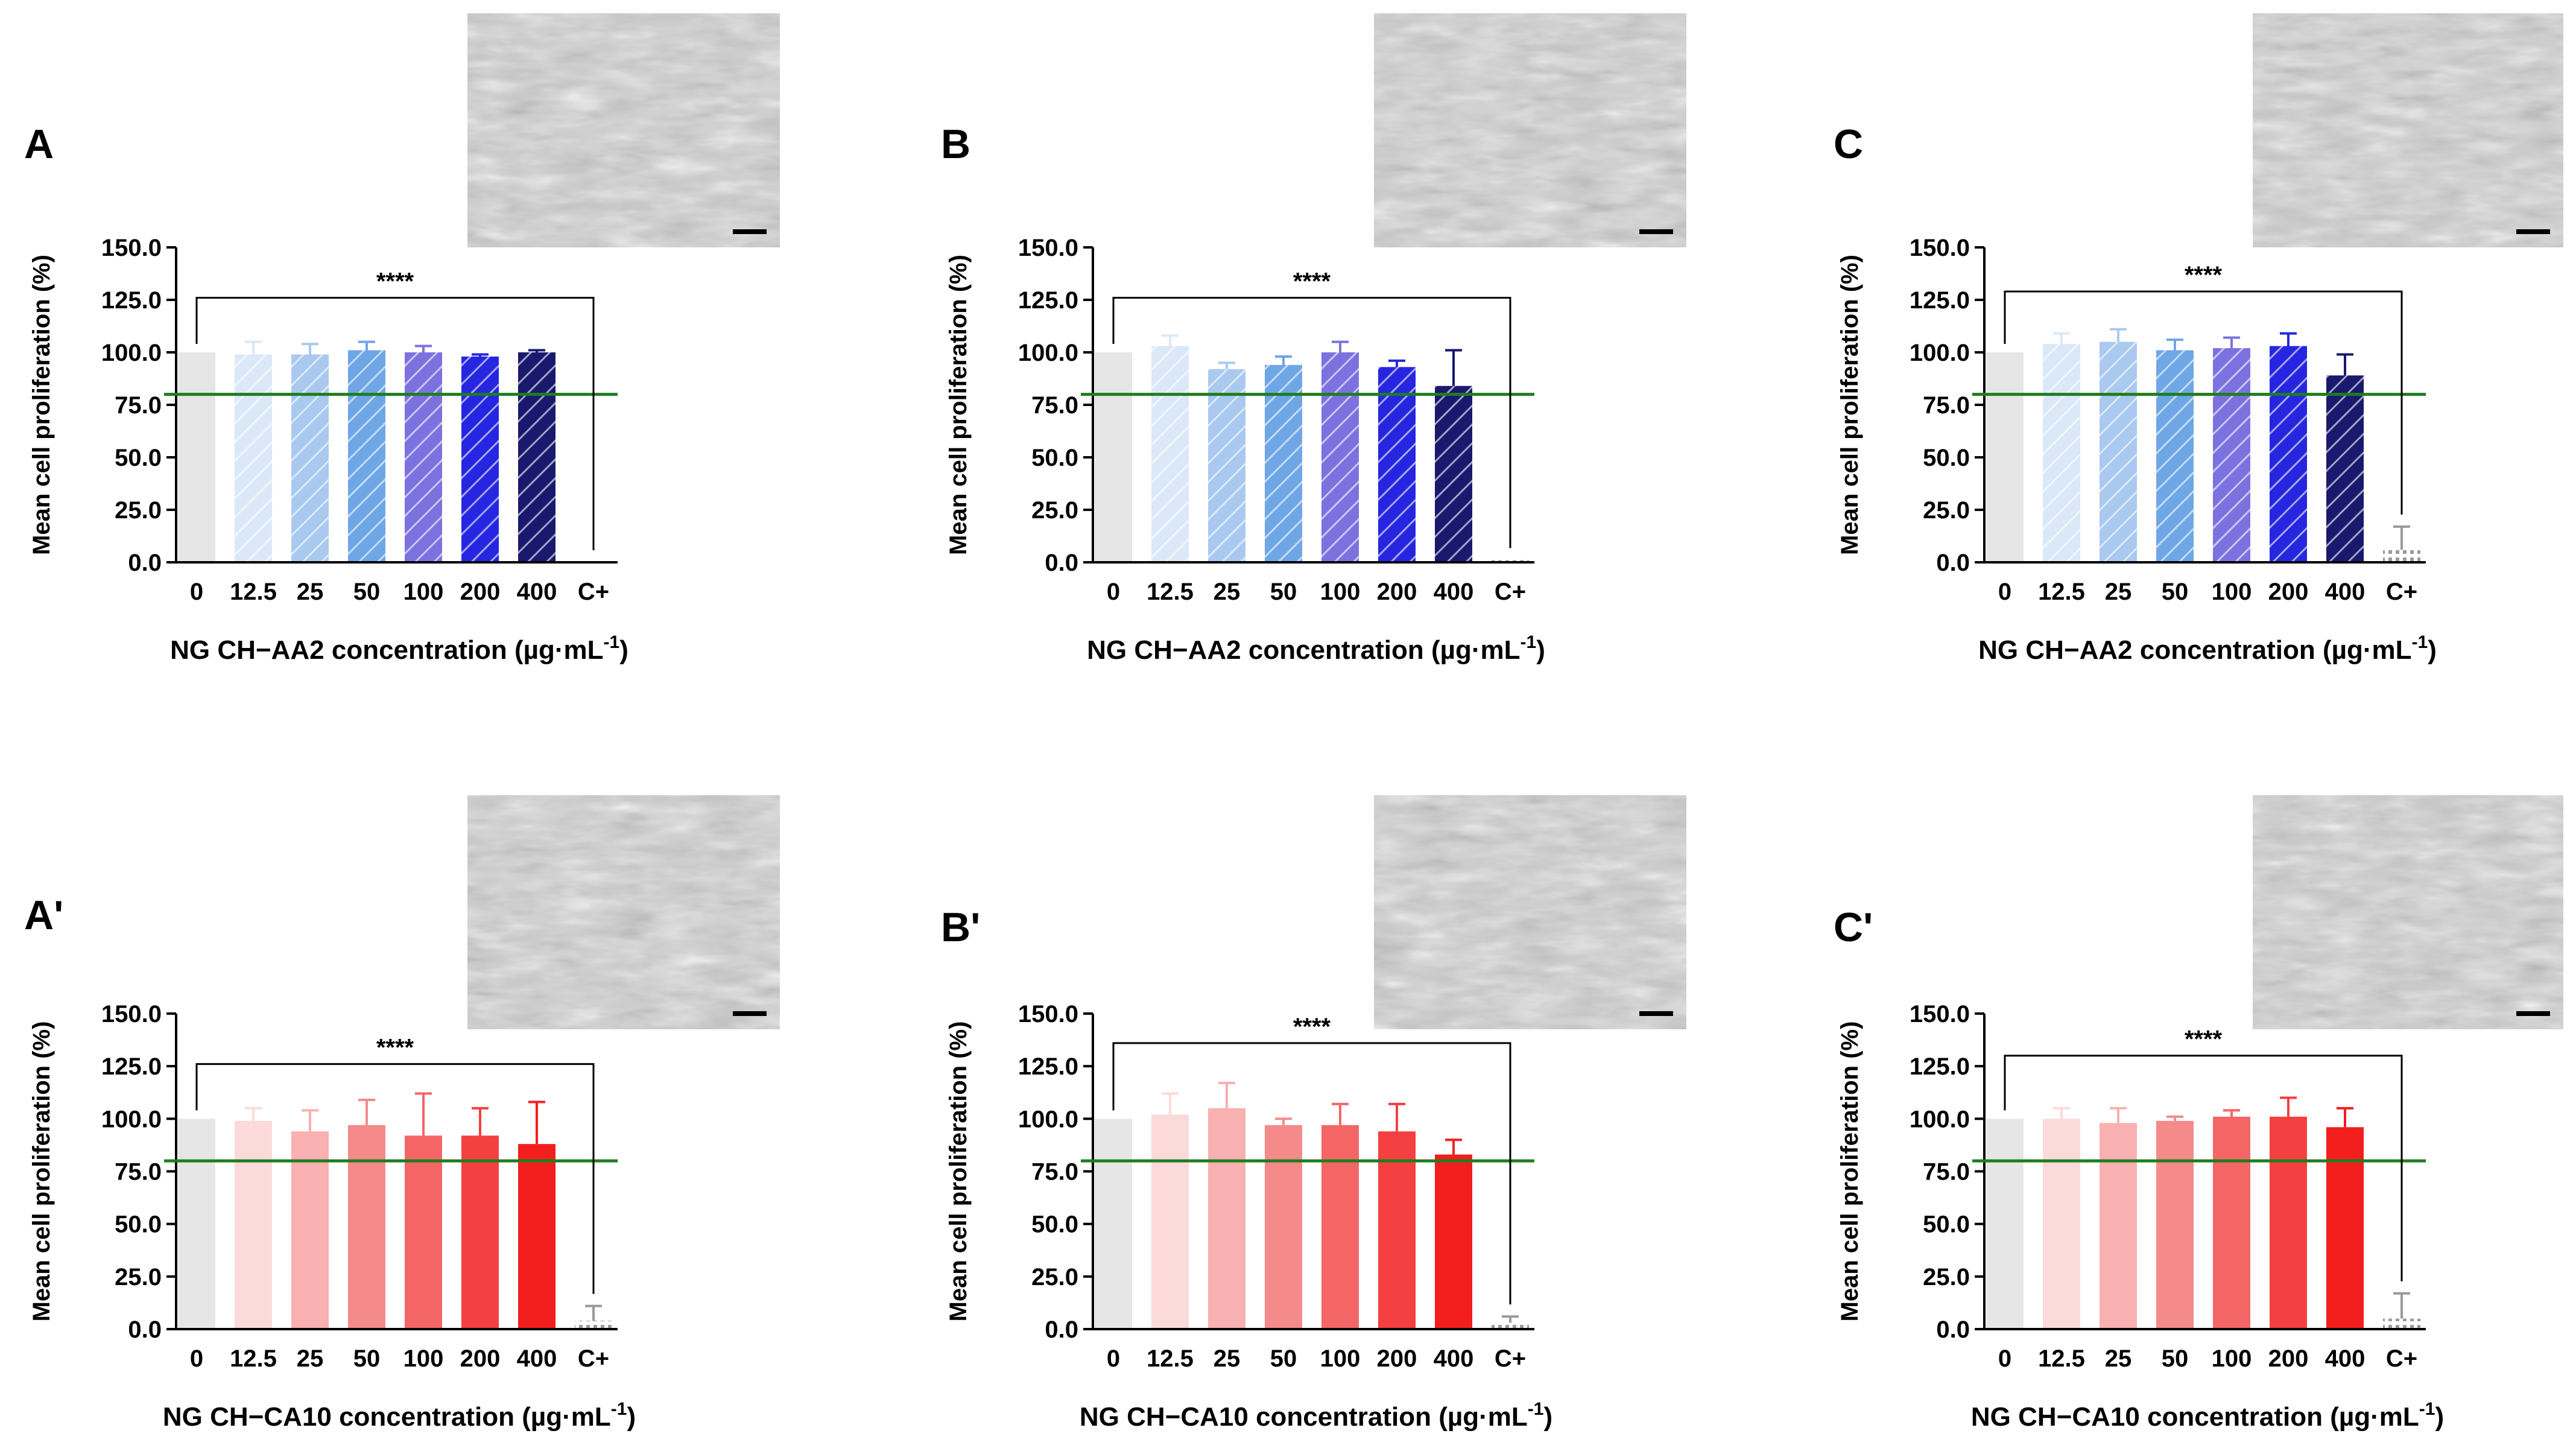 The height and width of the screenshot is (1451, 2576). I want to click on x-axis-title-main: NG CH−AA2 concentration (µg·mL, so click(386, 650).